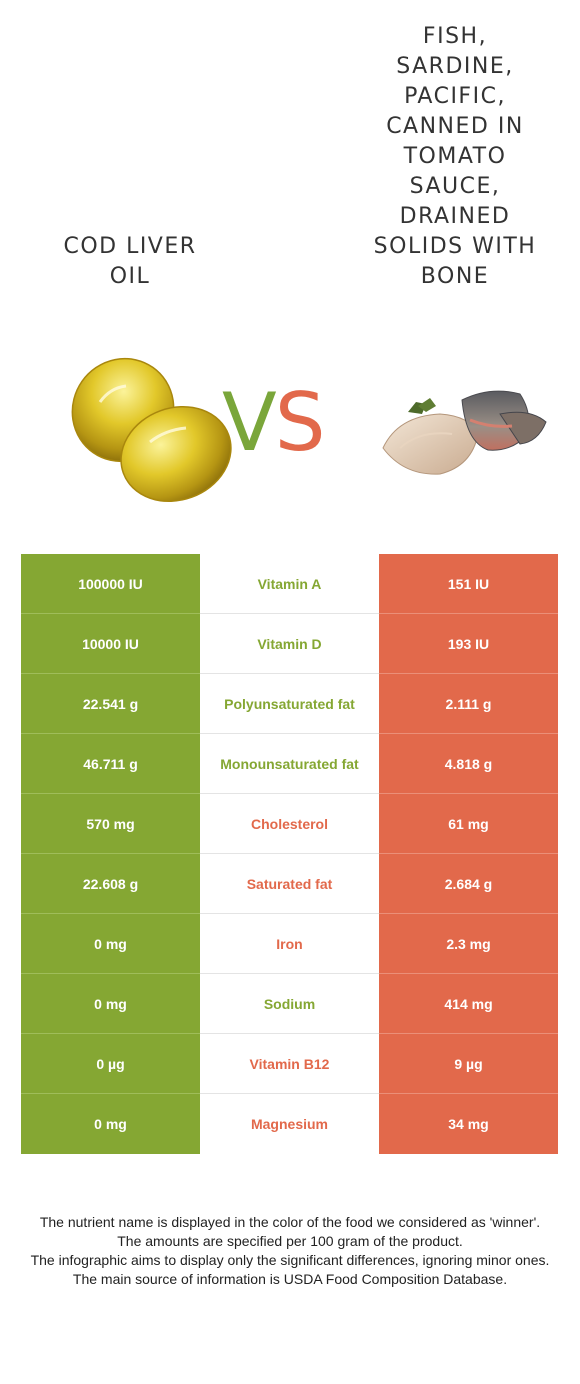 This screenshot has width=580, height=1384. Describe the element at coordinates (110, 584) in the screenshot. I see `left-value: 100000 IU` at that location.